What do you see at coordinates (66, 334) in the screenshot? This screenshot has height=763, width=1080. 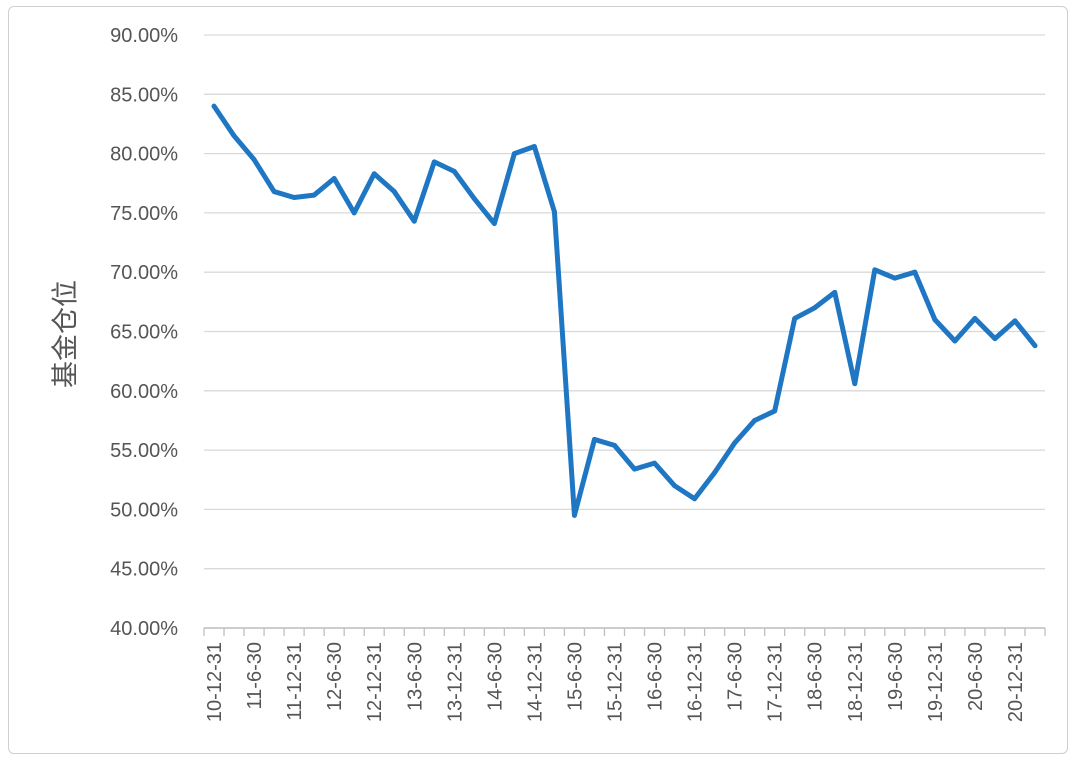 I see `y-axis-label: 基金仓位` at bounding box center [66, 334].